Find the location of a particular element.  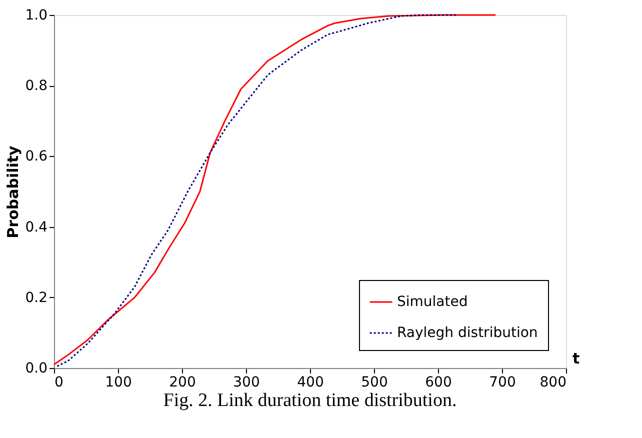

caption: Fig. 2. Link duration time distribution. is located at coordinates (310, 400).